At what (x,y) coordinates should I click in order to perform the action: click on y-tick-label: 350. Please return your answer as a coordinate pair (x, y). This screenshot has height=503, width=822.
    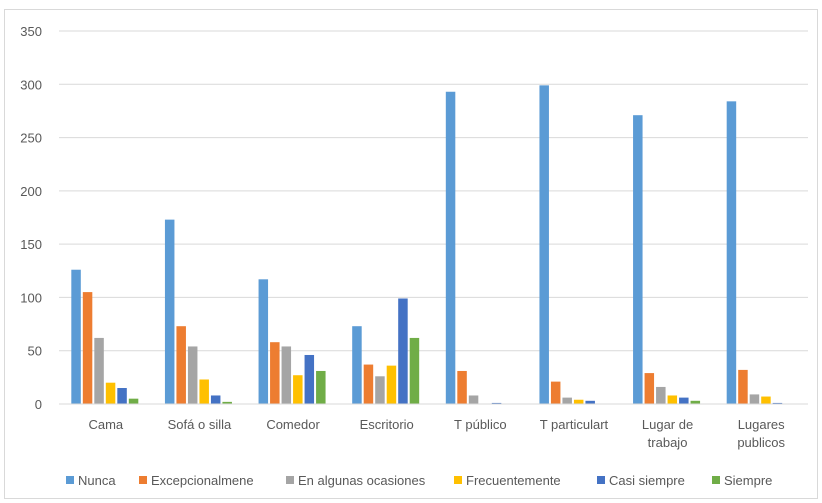
    Looking at the image, I should click on (31, 31).